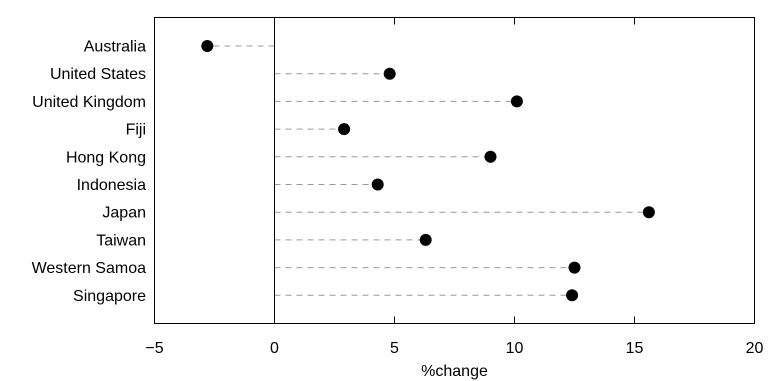  Describe the element at coordinates (154, 348) in the screenshot. I see `x-tick-label: −5` at that location.